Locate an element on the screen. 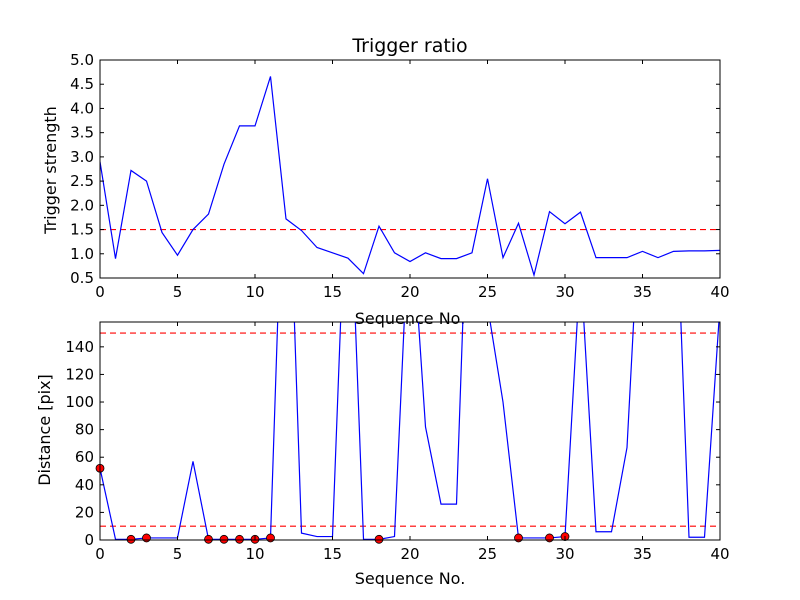  y-tick-label: 140 is located at coordinates (79, 347).